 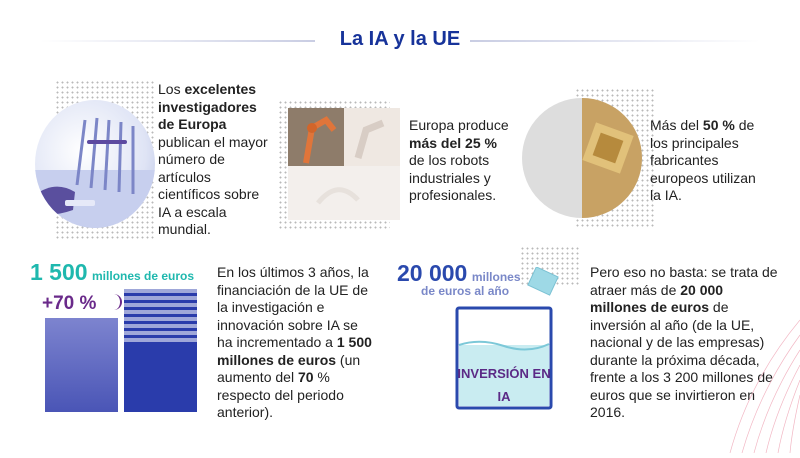 I want to click on text-highlight: 70, so click(x=305, y=377).